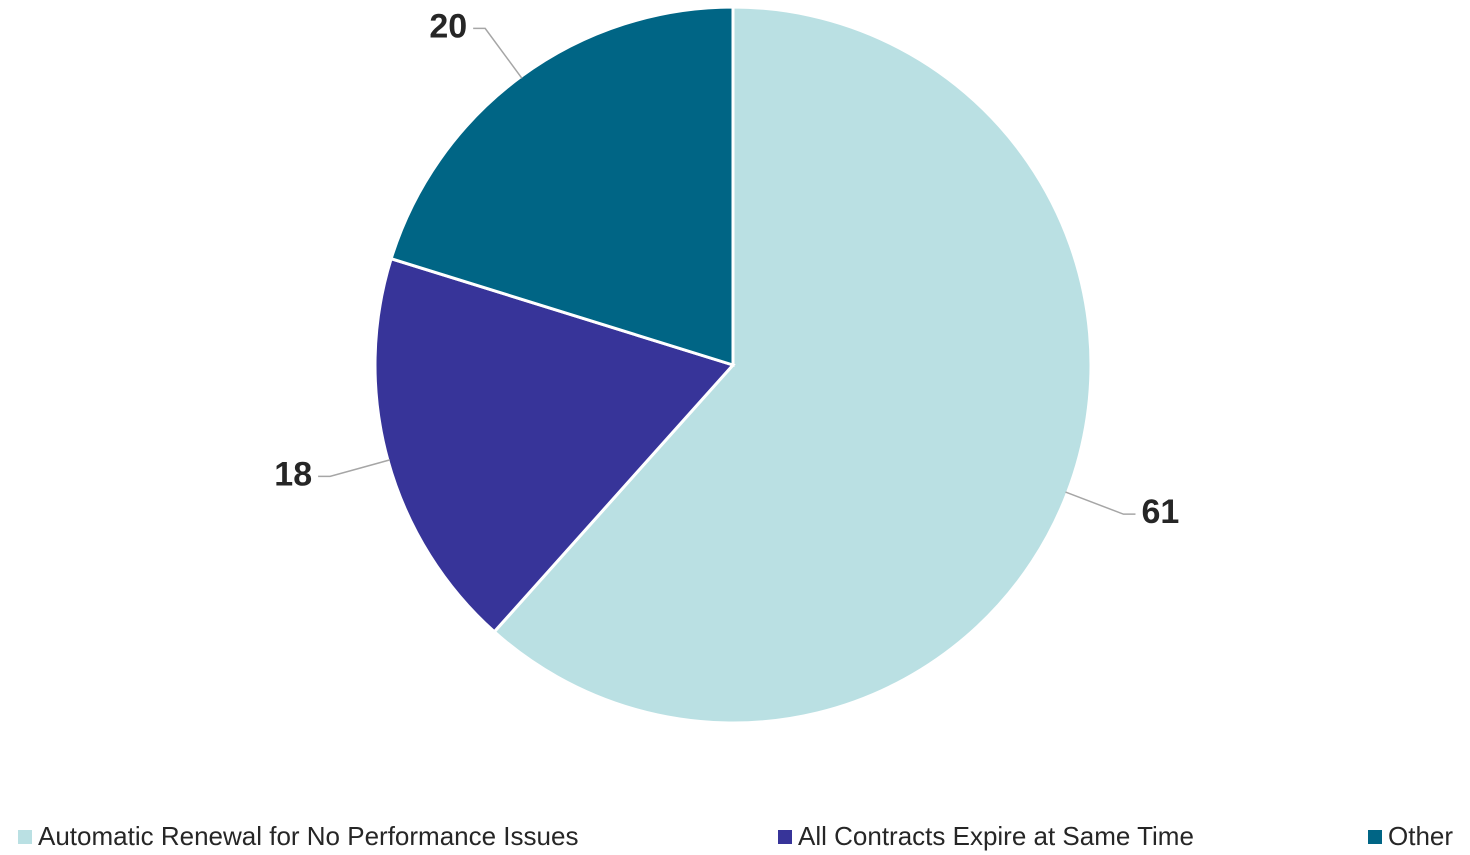 This screenshot has width=1470, height=855. Describe the element at coordinates (996, 836) in the screenshot. I see `legend-label: All Contracts Expire at Same Time` at that location.